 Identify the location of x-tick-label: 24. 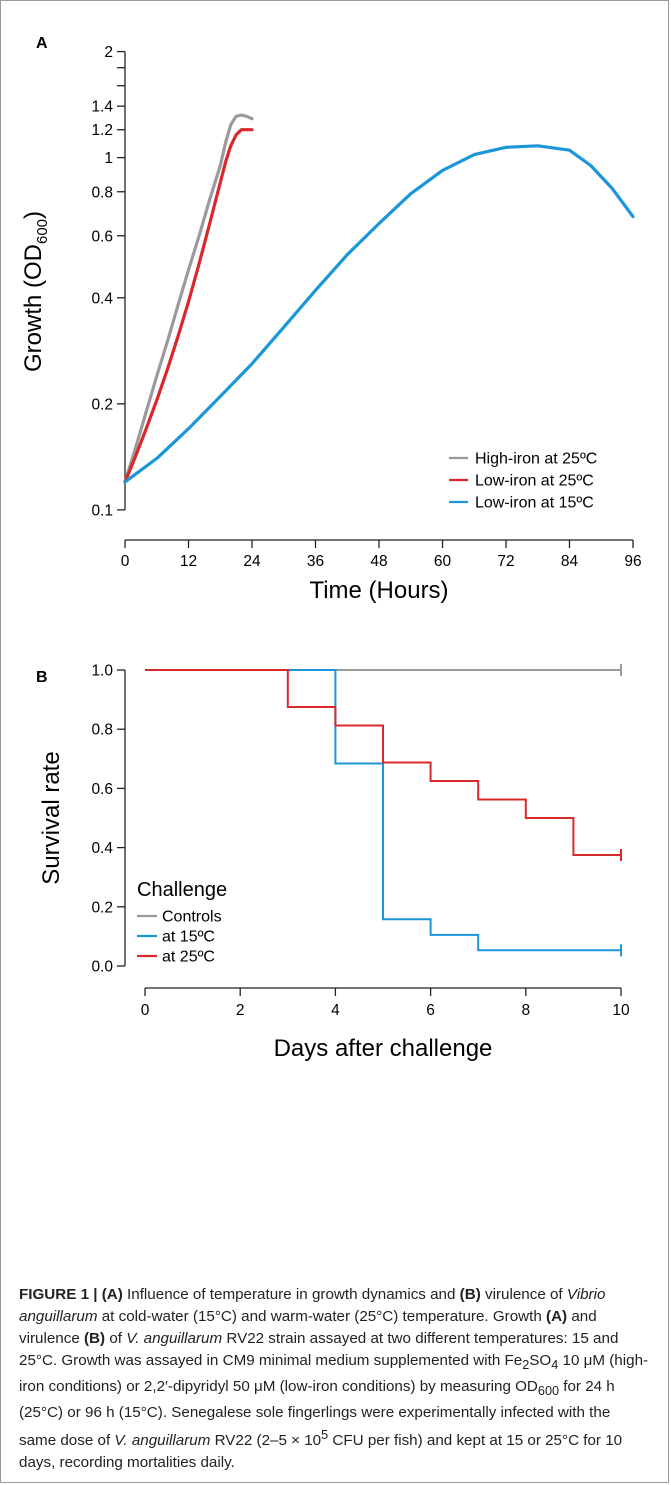
(252, 561).